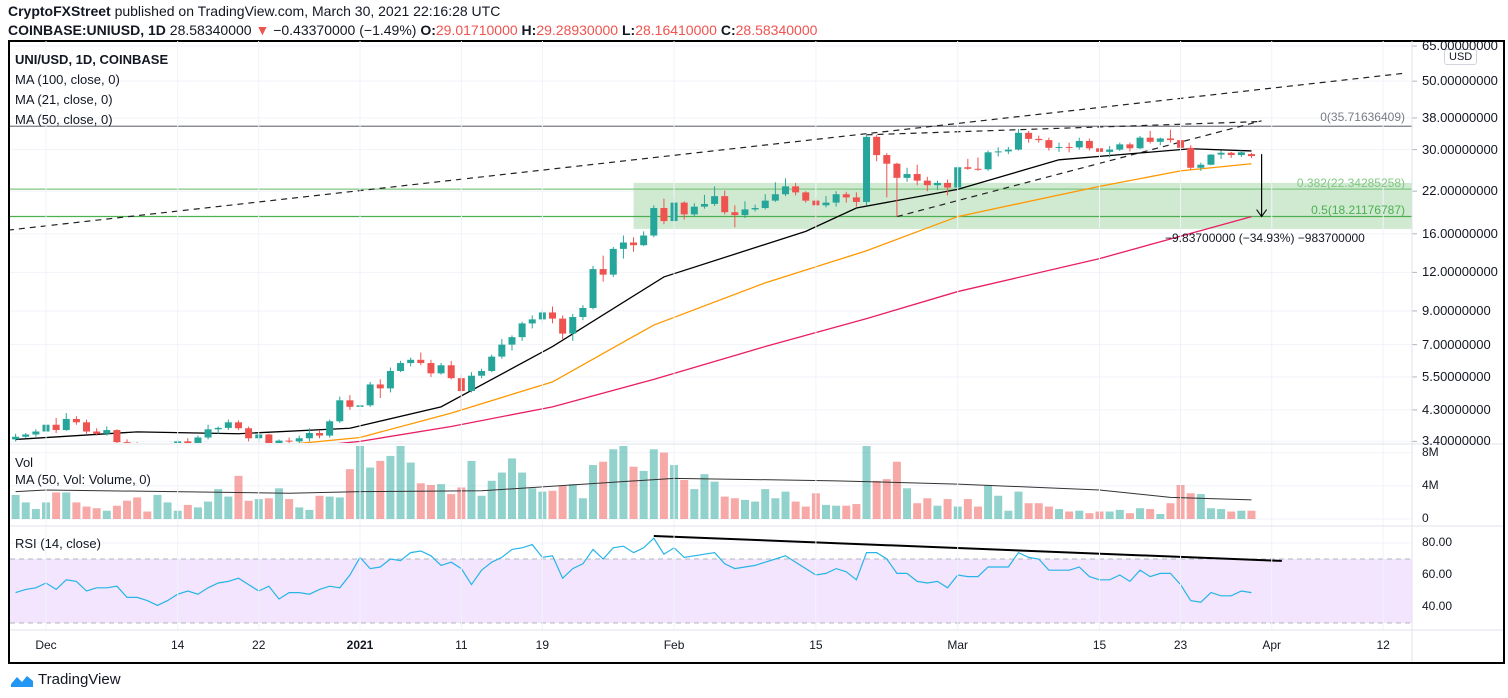 Image resolution: width=1508 pixels, height=698 pixels. Describe the element at coordinates (1461, 57) in the screenshot. I see `currency-badge: USD` at that location.